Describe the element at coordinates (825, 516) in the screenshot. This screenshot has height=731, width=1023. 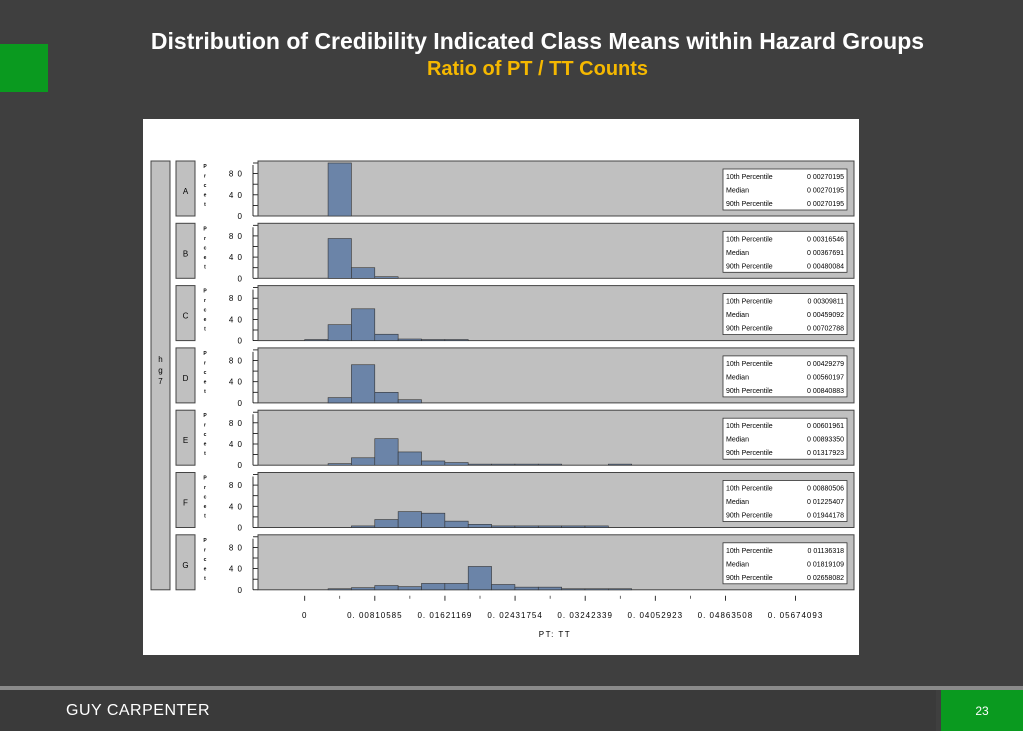
I see `stat-value: 0 01944178` at that location.